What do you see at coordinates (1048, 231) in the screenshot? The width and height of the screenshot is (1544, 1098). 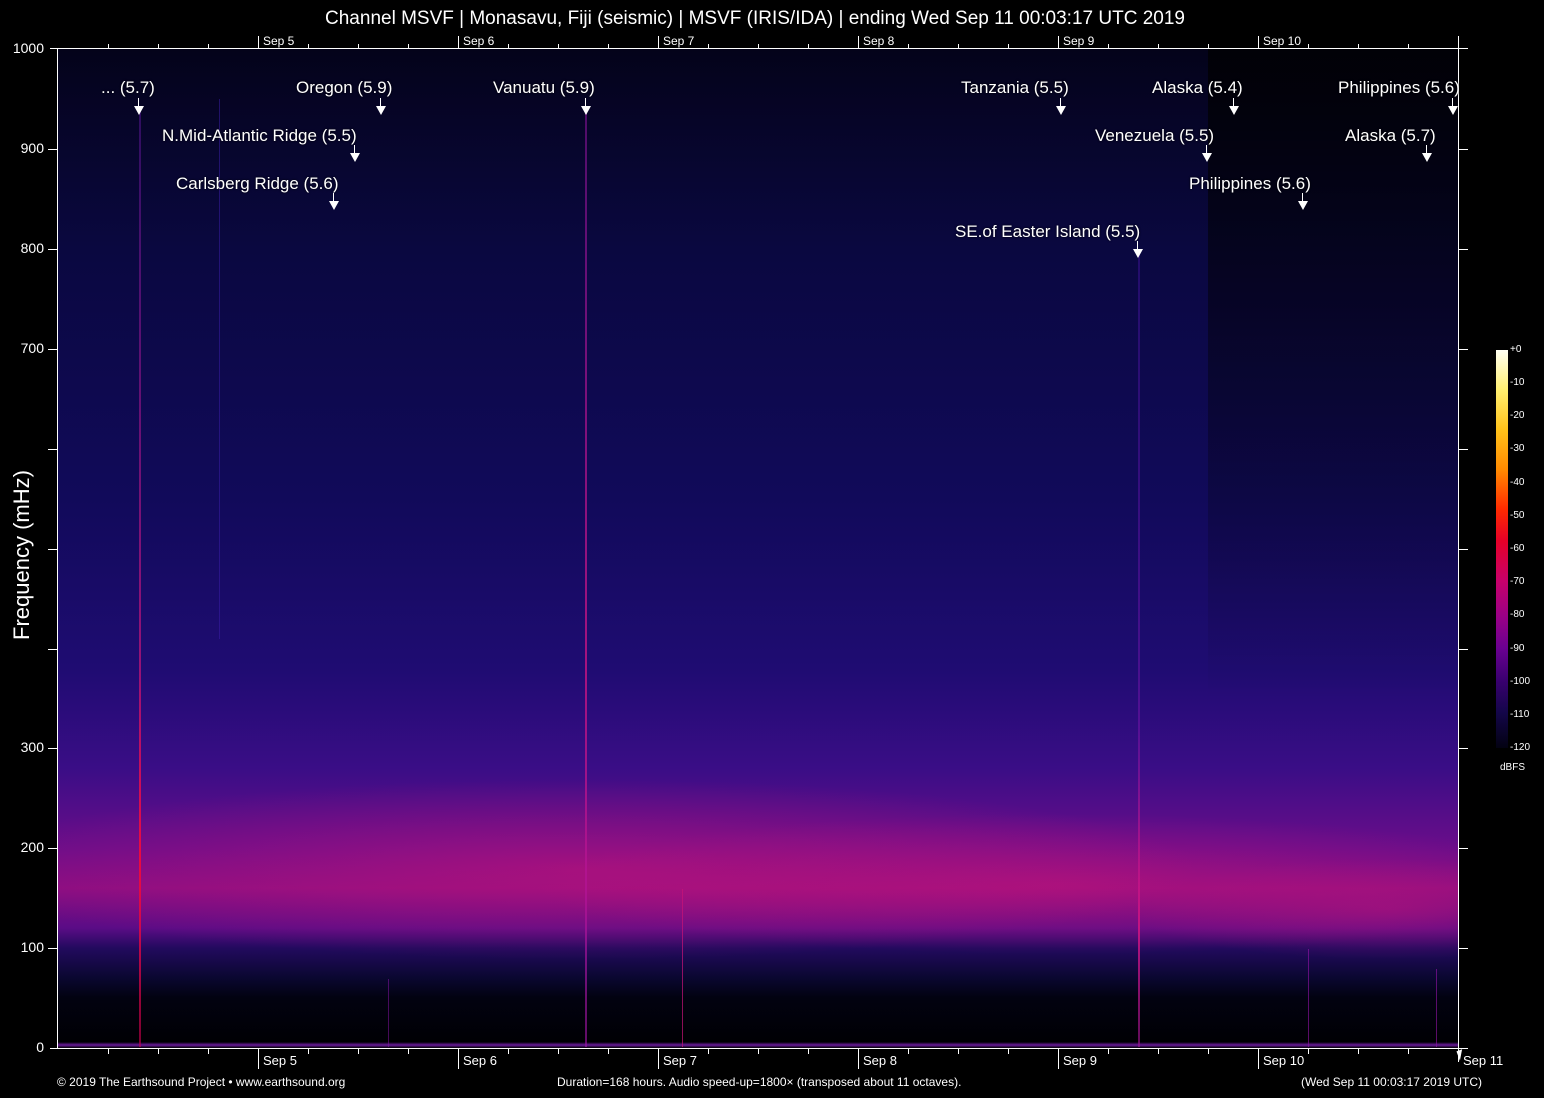 I see `event-label: SE.of Easter Island (5.5)` at bounding box center [1048, 231].